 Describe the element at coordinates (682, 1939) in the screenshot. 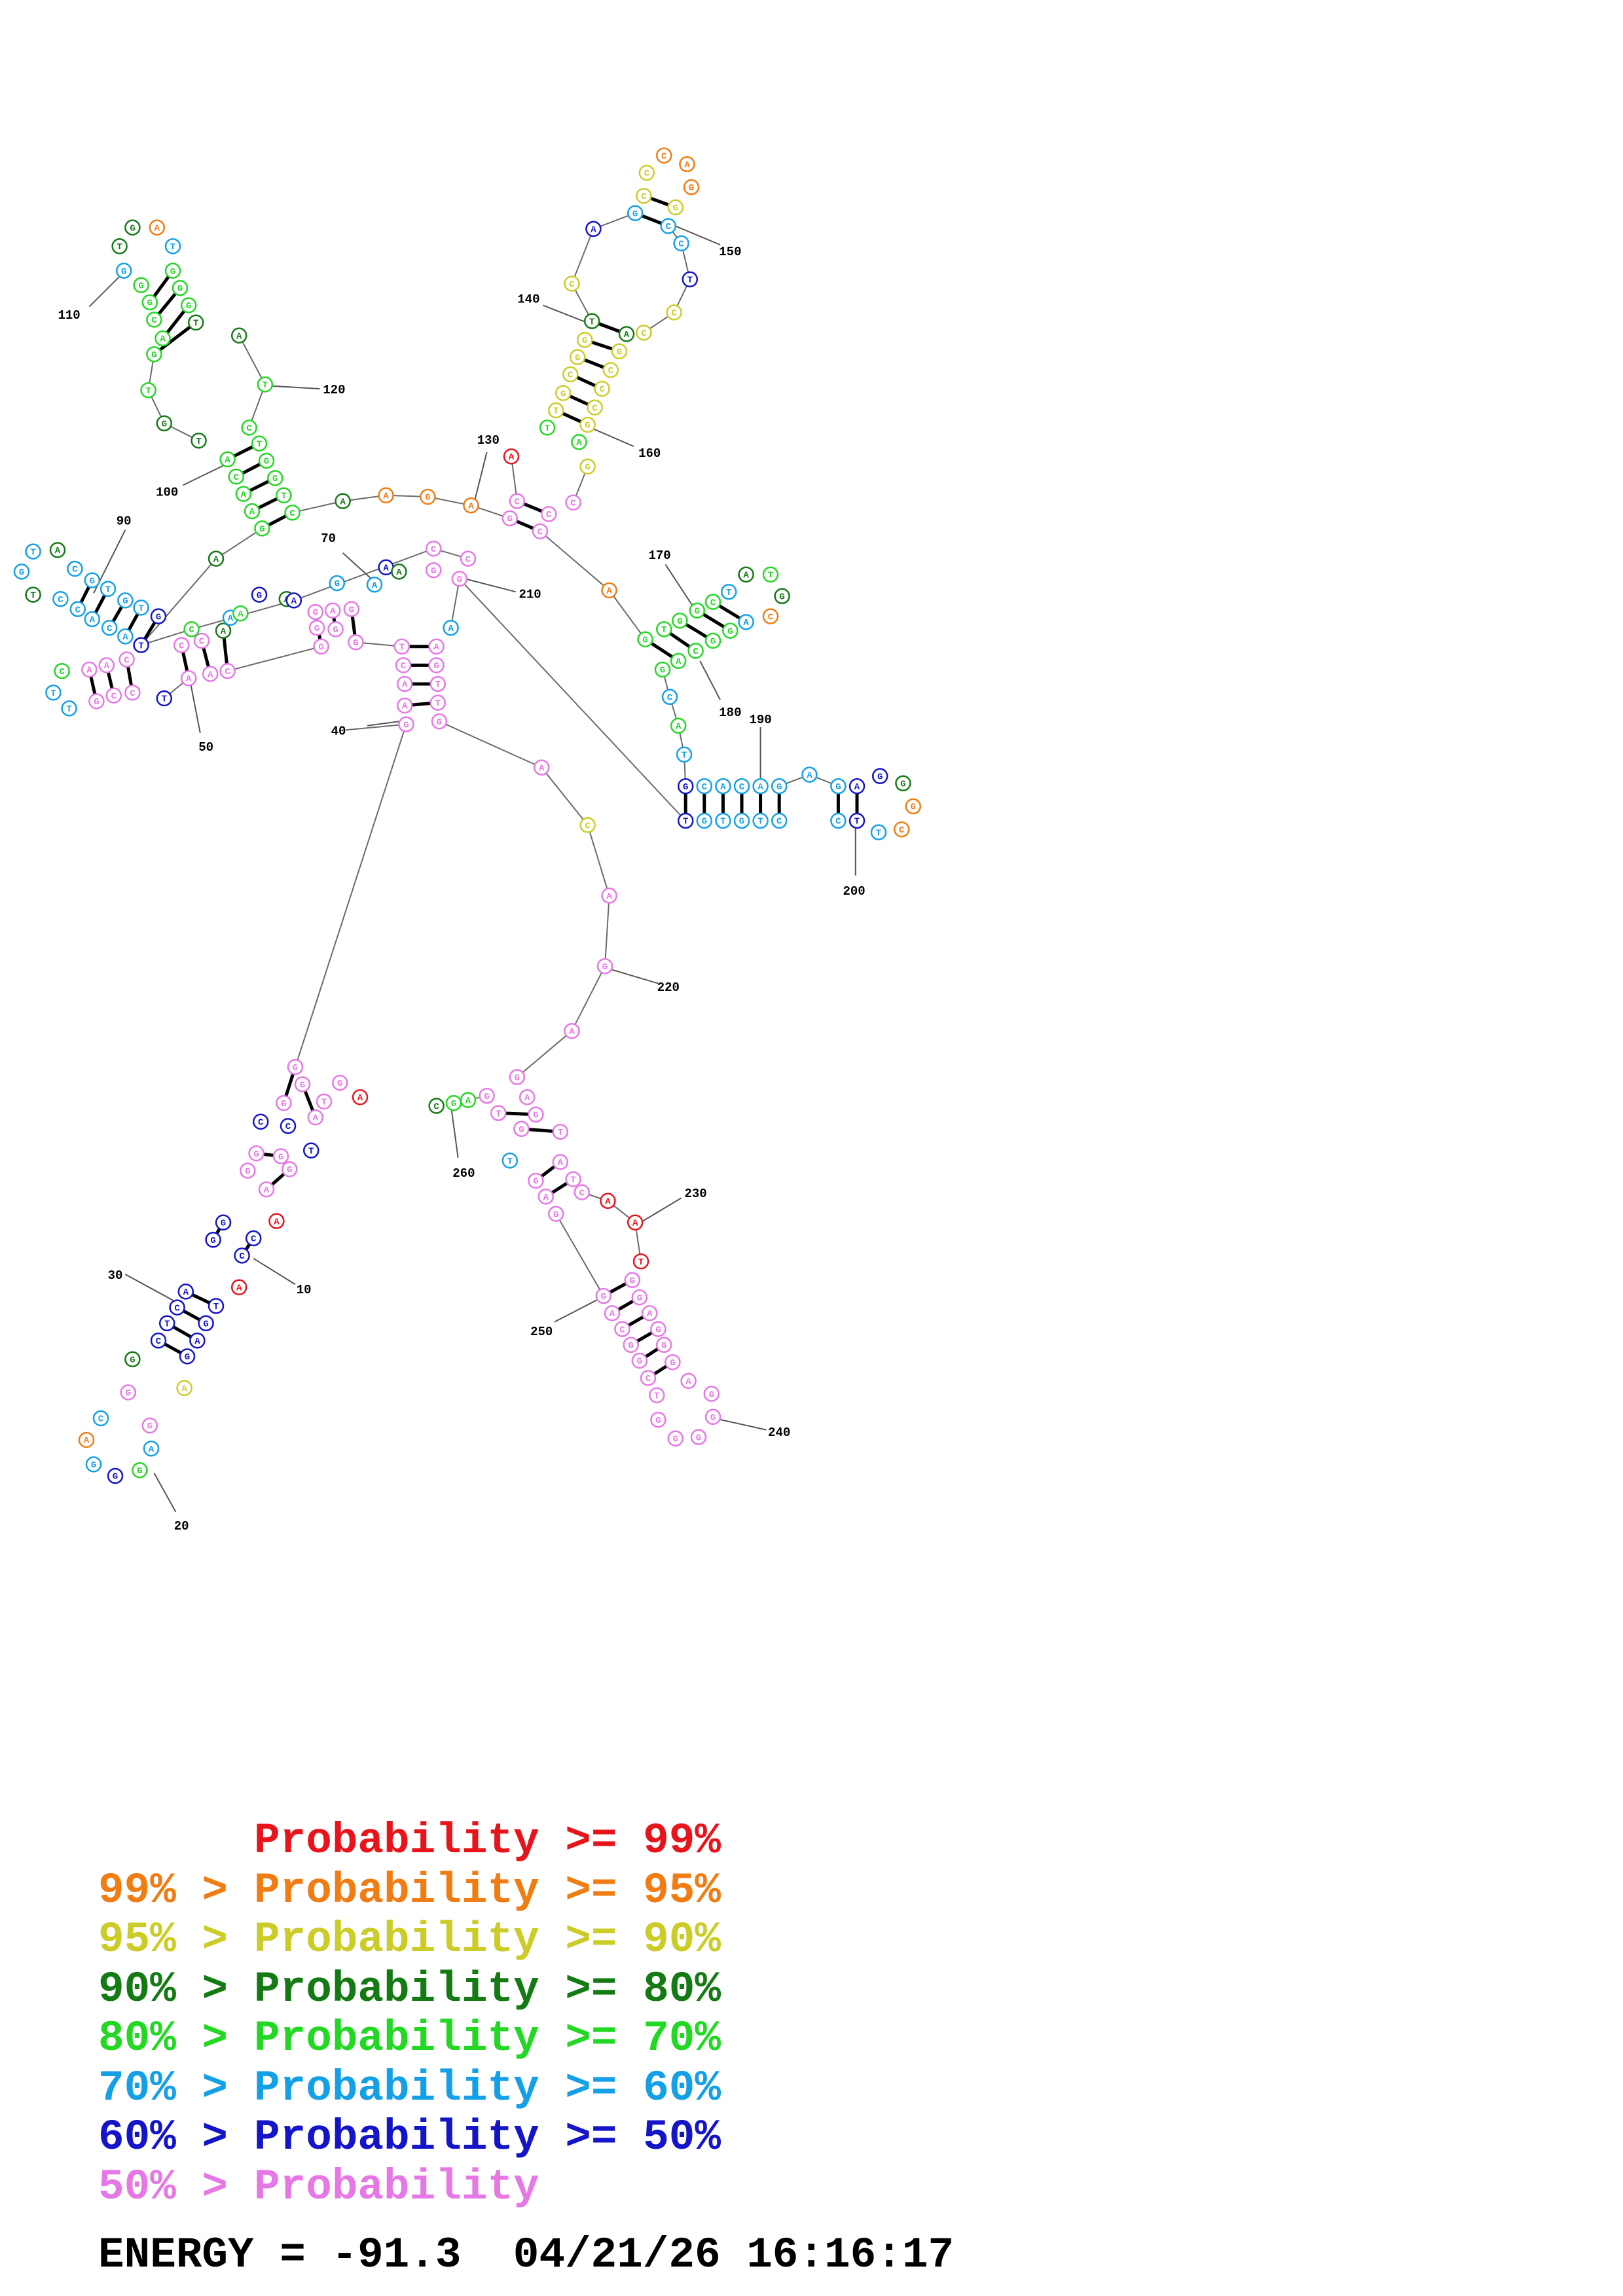

I see `legend-threshold: 90%` at that location.